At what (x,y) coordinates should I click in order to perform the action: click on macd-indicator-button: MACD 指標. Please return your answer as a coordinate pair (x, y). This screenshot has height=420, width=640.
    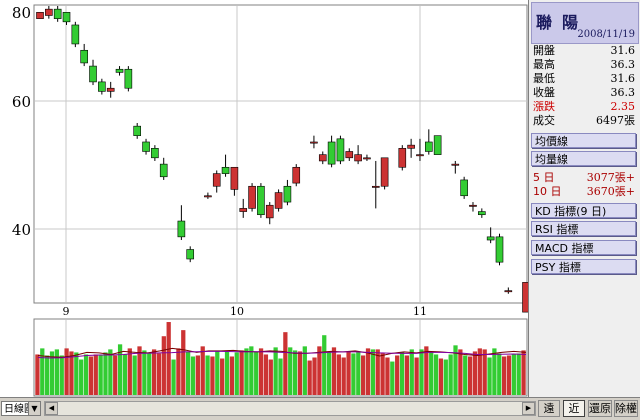
    Looking at the image, I should click on (583, 247).